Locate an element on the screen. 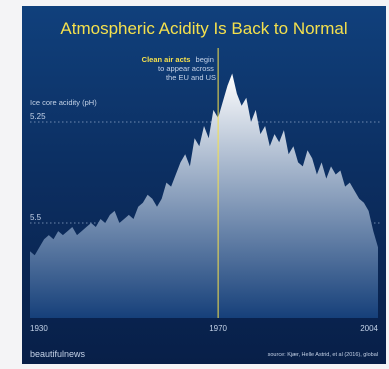 Image resolution: width=389 pixels, height=369 pixels. brand-logo-text: beautifulnews is located at coordinates (58, 354).